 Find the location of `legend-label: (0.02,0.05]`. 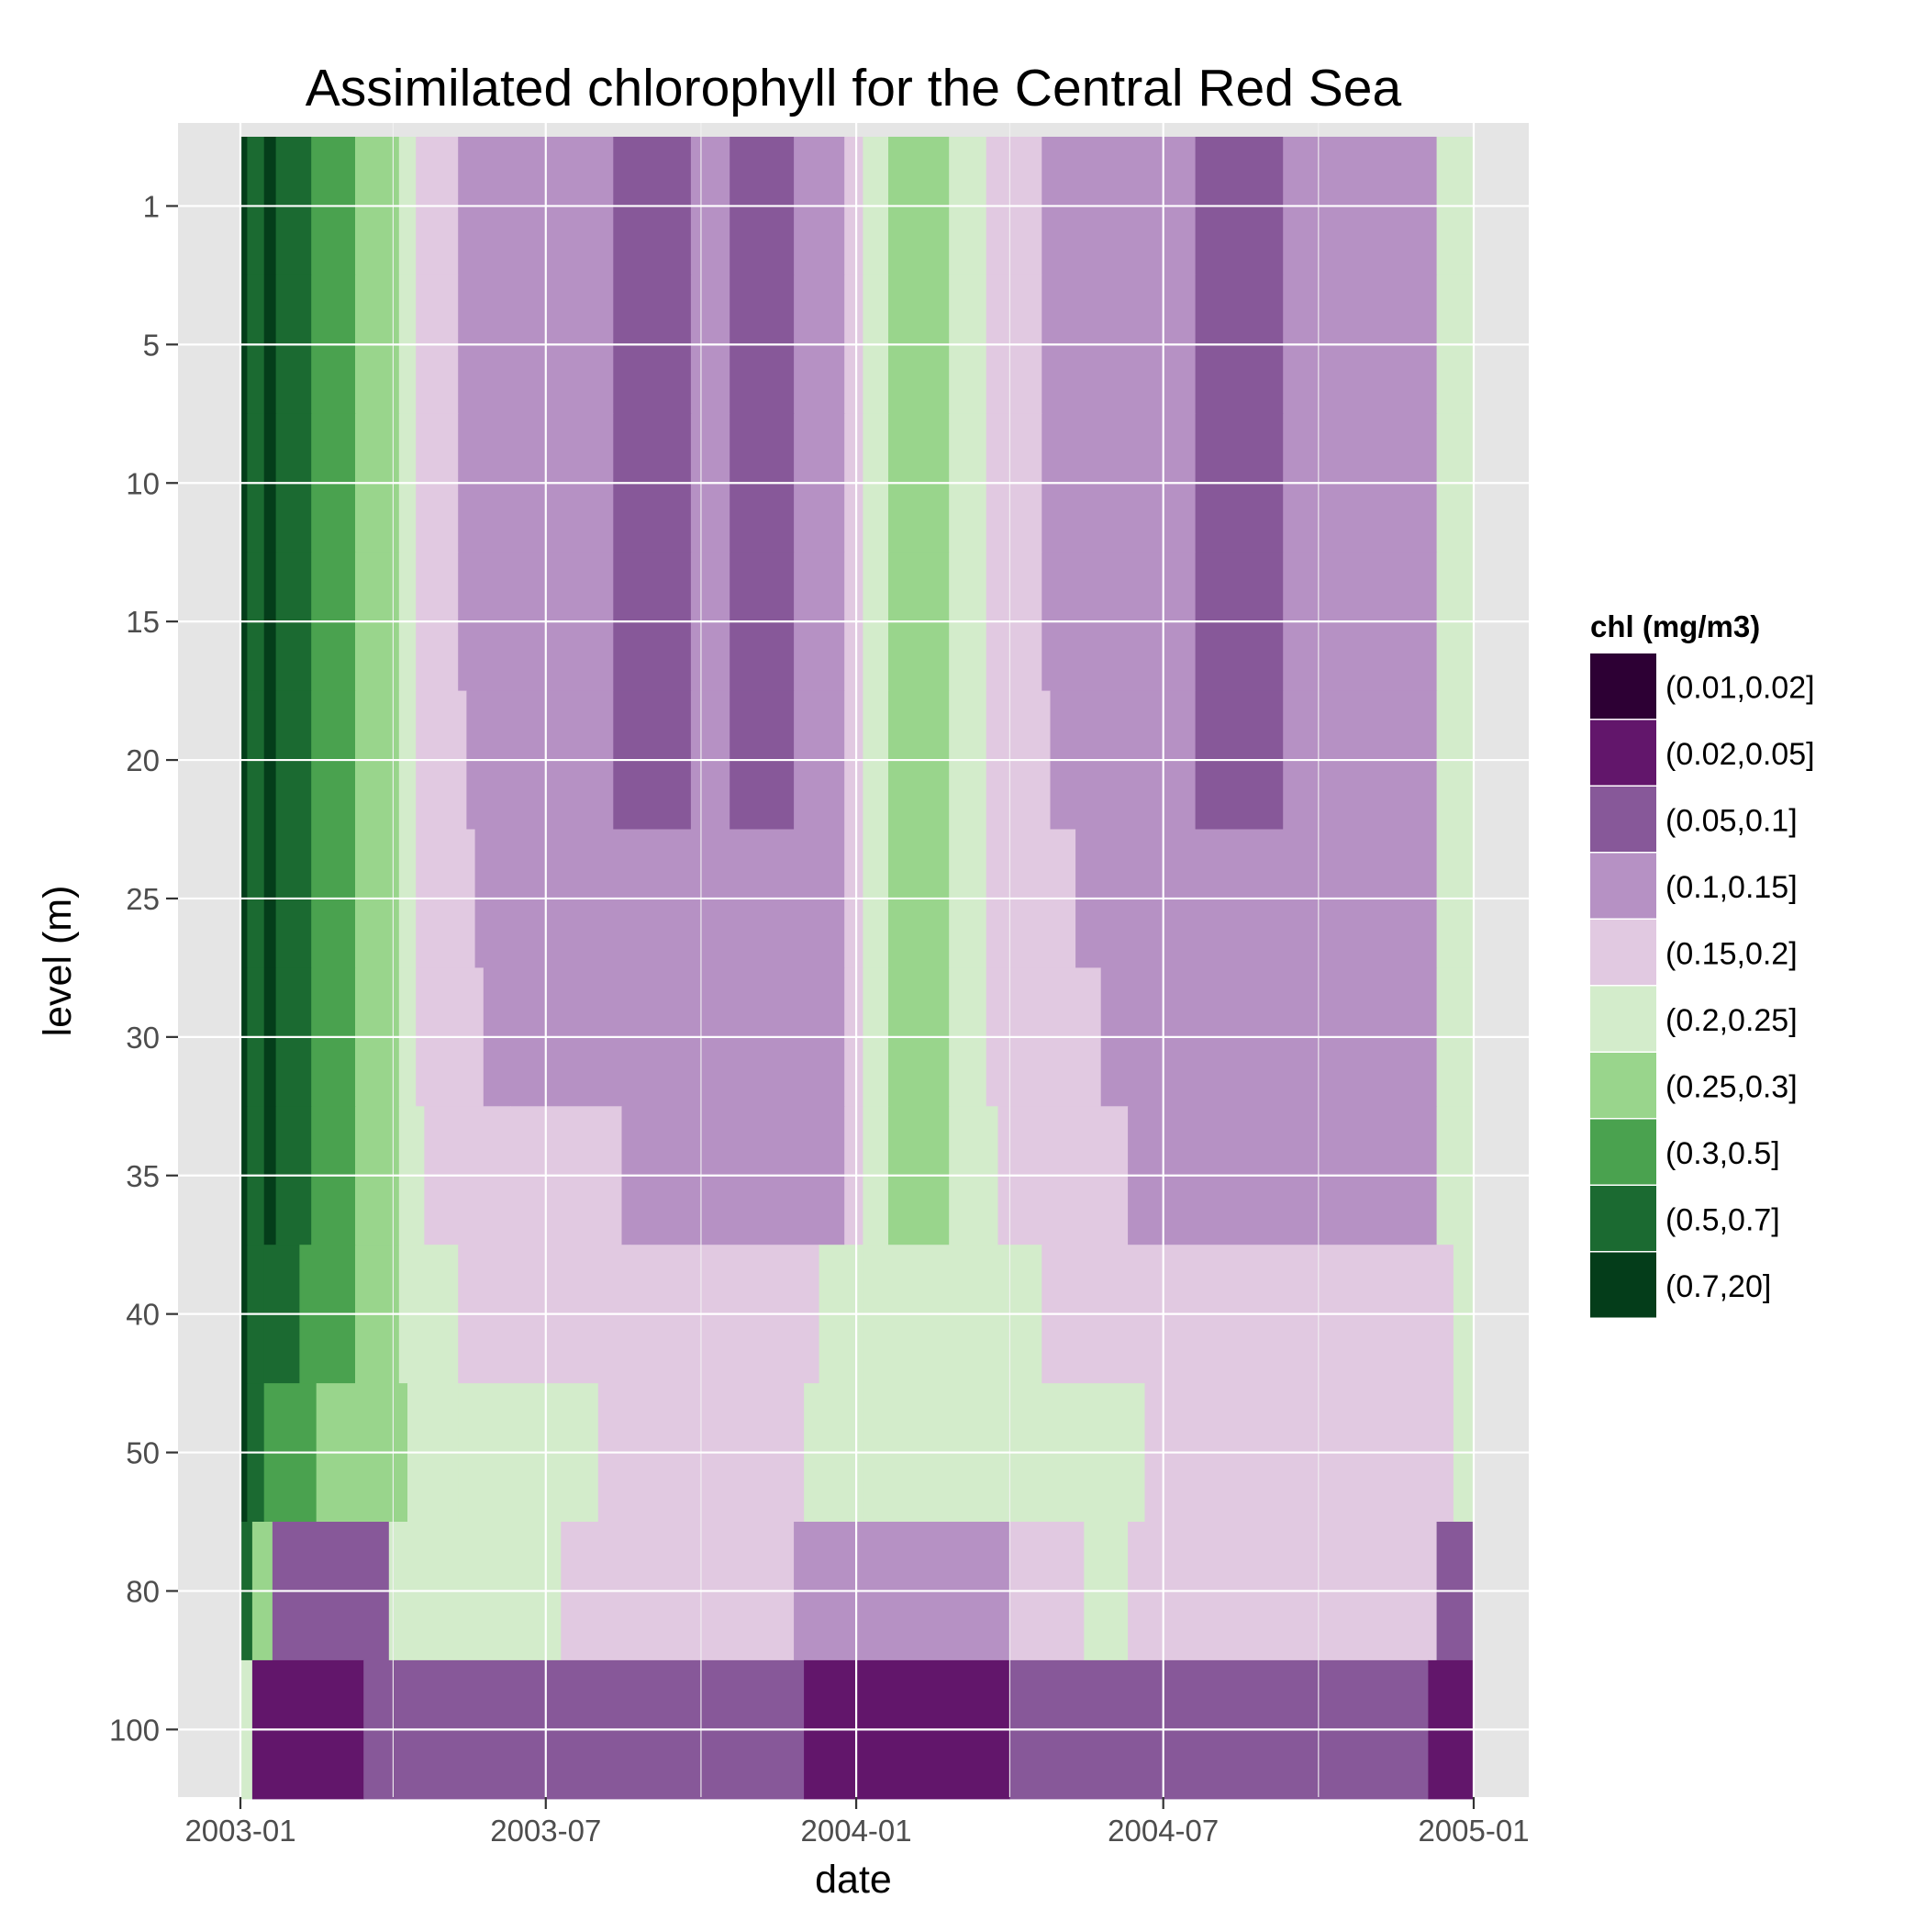

legend-label: (0.02,0.05] is located at coordinates (1740, 754).